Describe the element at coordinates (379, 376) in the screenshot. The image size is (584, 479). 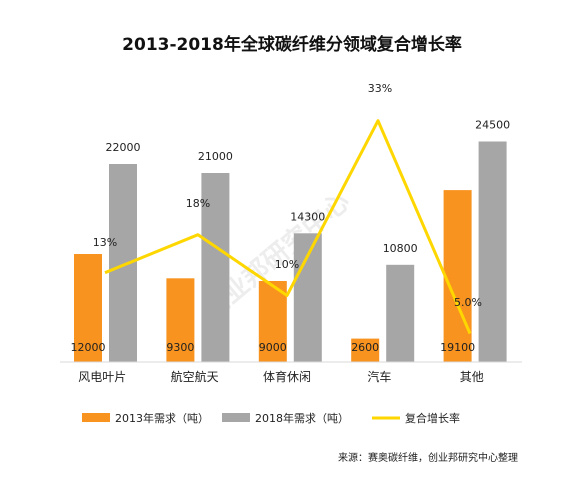
I see `x-tick-3: 汽车` at that location.